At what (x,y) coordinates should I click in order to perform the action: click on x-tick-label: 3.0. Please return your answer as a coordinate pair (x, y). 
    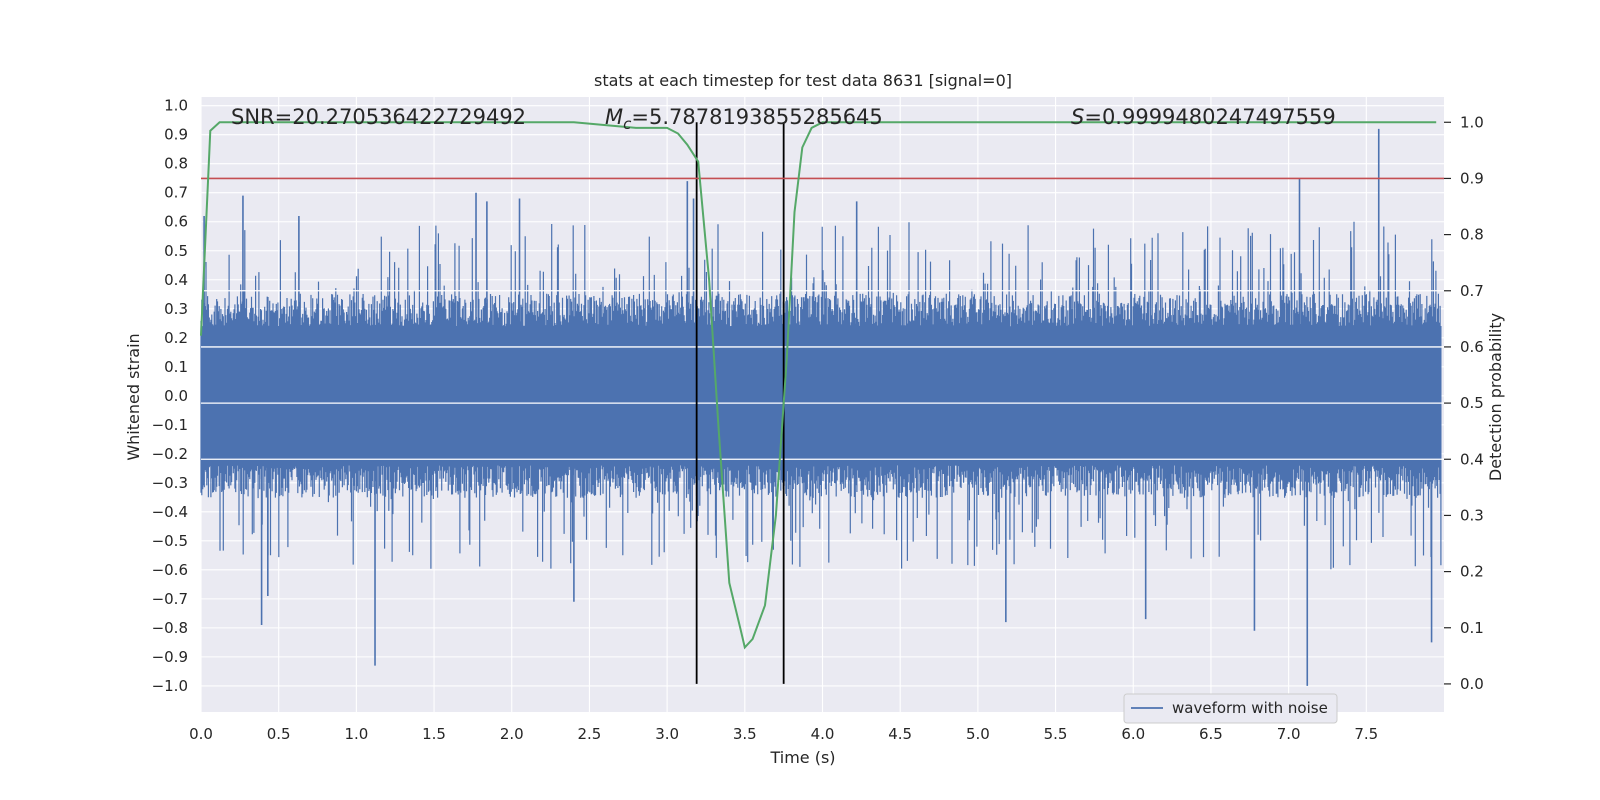
    Looking at the image, I should click on (667, 734).